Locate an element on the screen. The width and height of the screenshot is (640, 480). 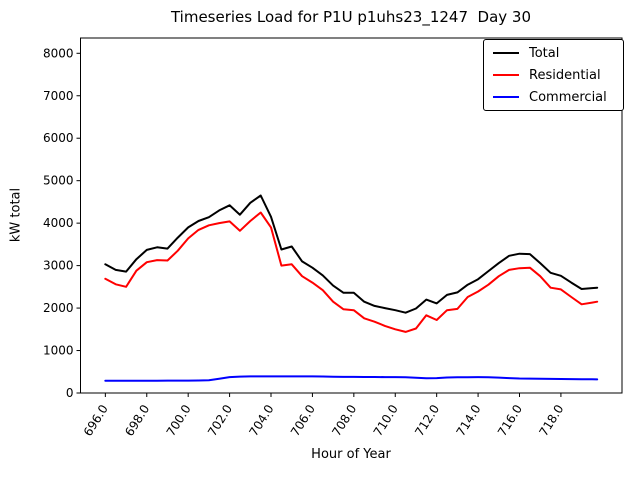
y-tick-label: 7000 is located at coordinates (58, 96).